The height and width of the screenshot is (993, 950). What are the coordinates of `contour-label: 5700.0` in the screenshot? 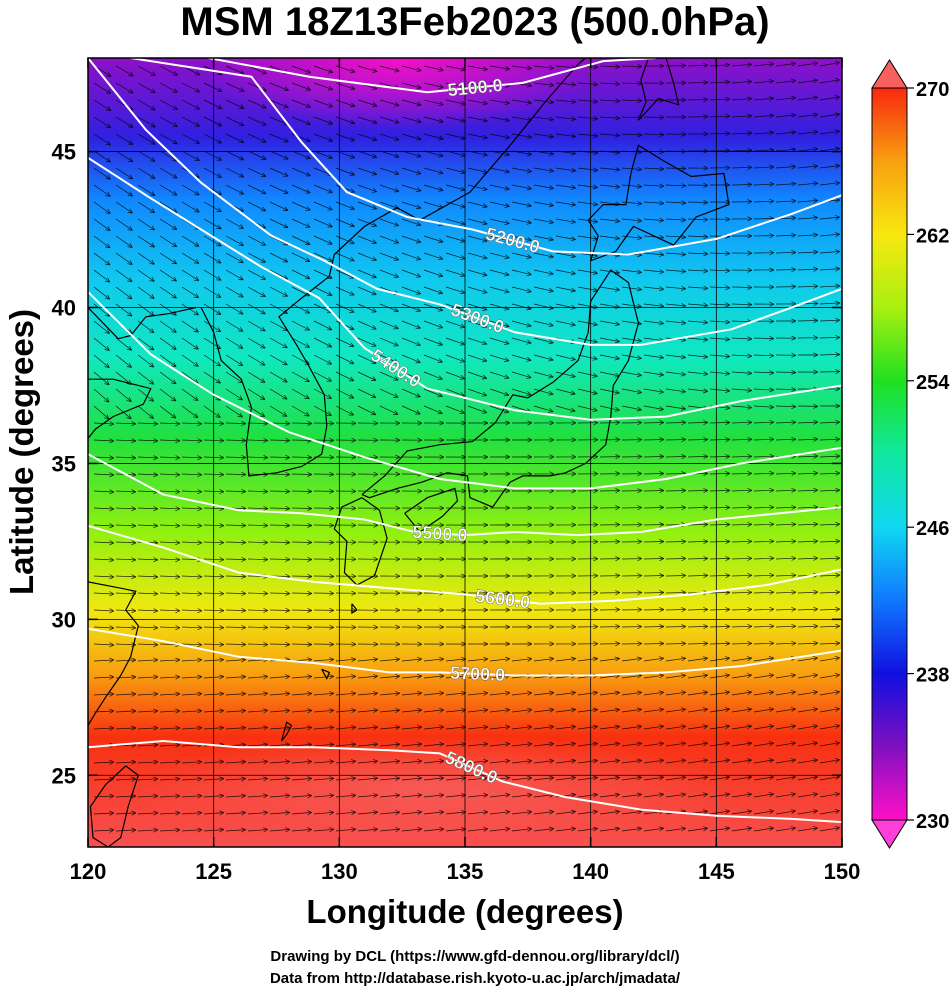 It's located at (478, 674).